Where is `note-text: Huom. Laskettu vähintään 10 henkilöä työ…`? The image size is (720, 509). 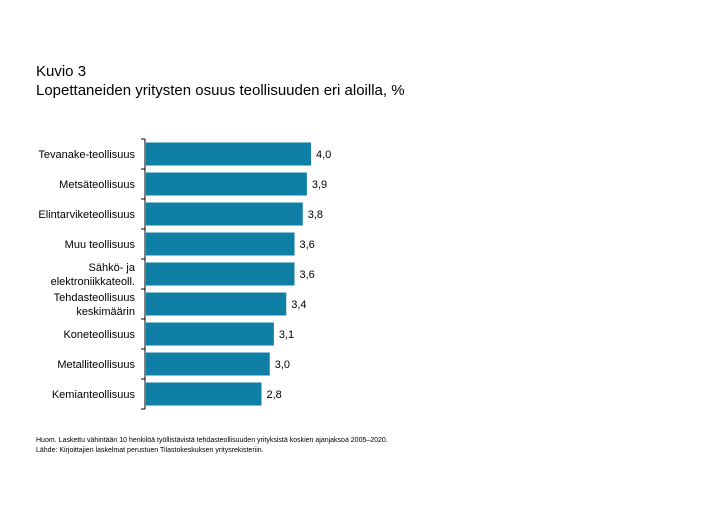 note-text: Huom. Laskettu vähintään 10 henkilöä työ… is located at coordinates (212, 440).